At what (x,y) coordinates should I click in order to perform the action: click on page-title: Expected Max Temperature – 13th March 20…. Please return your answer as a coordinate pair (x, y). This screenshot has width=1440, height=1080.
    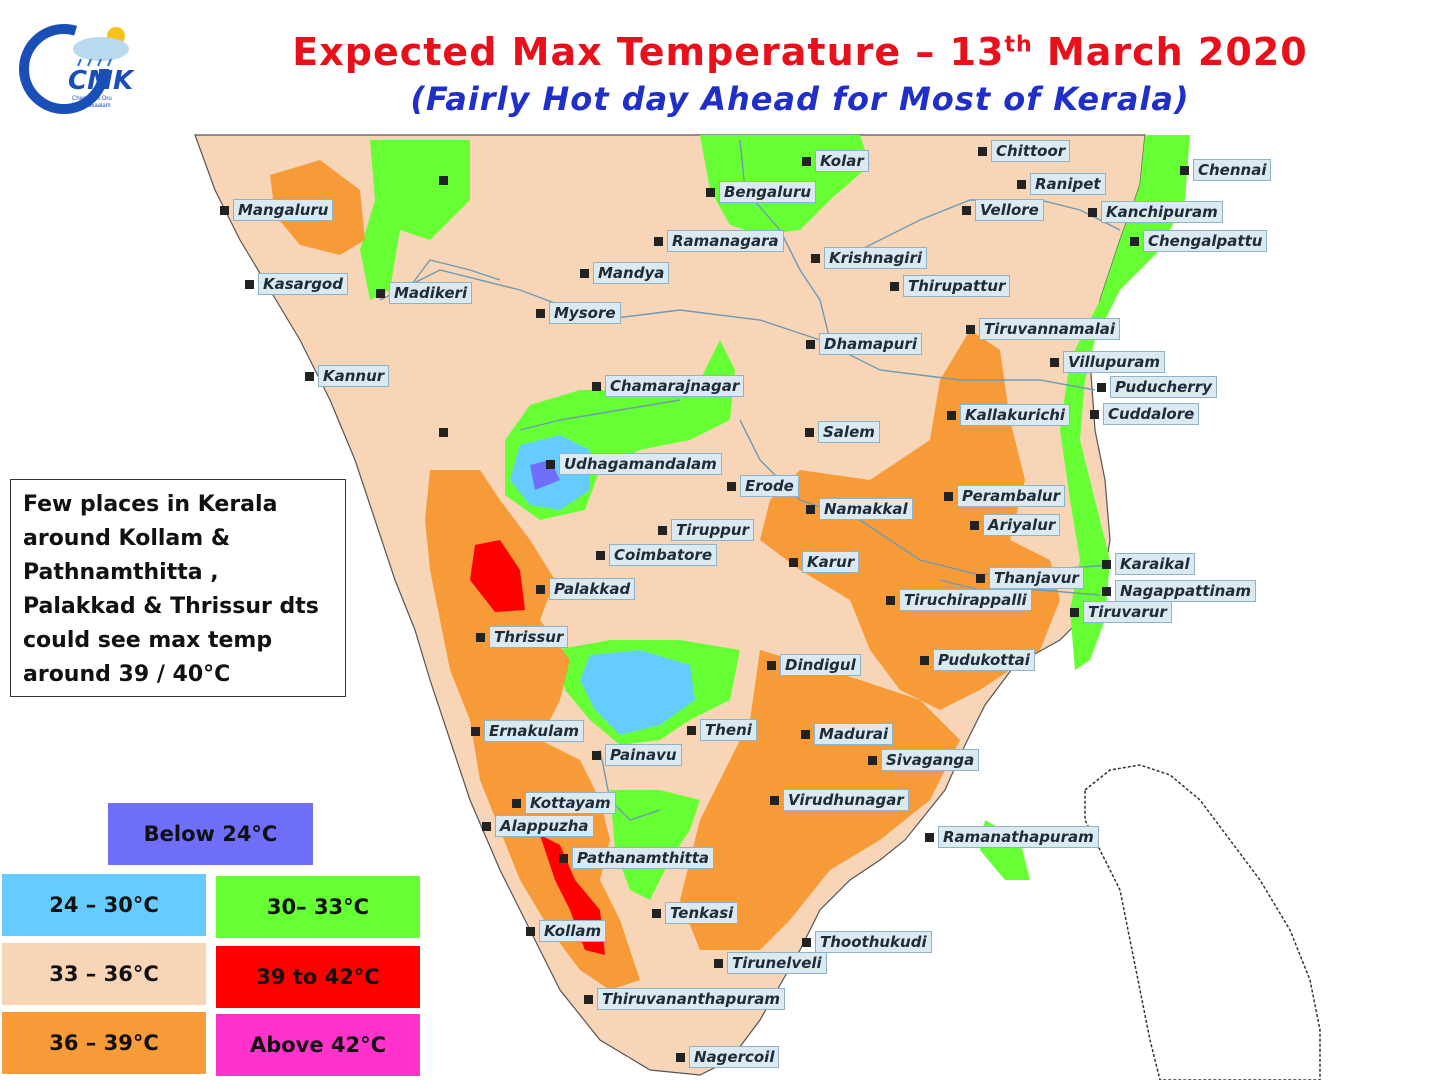
    Looking at the image, I should click on (800, 52).